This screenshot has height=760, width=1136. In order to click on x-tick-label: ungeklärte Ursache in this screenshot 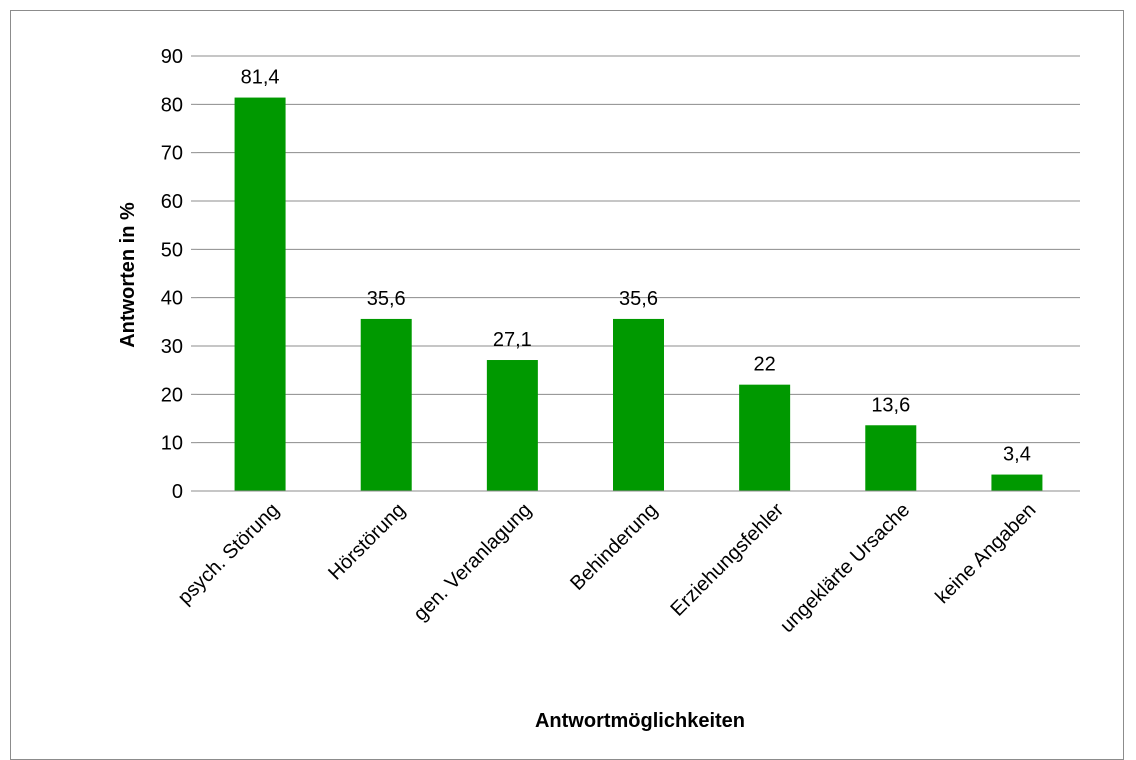, I will do `click(845, 568)`.